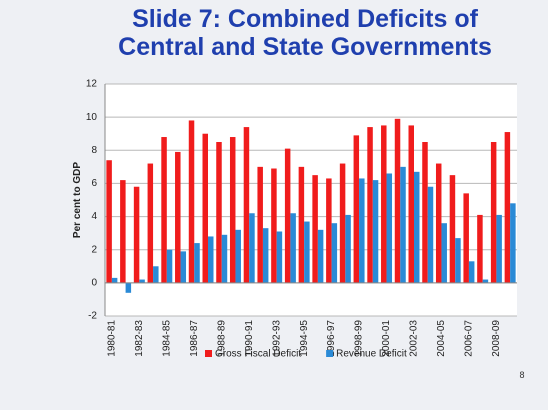  I want to click on x-tick-label: 1990-91, so click(249, 338).